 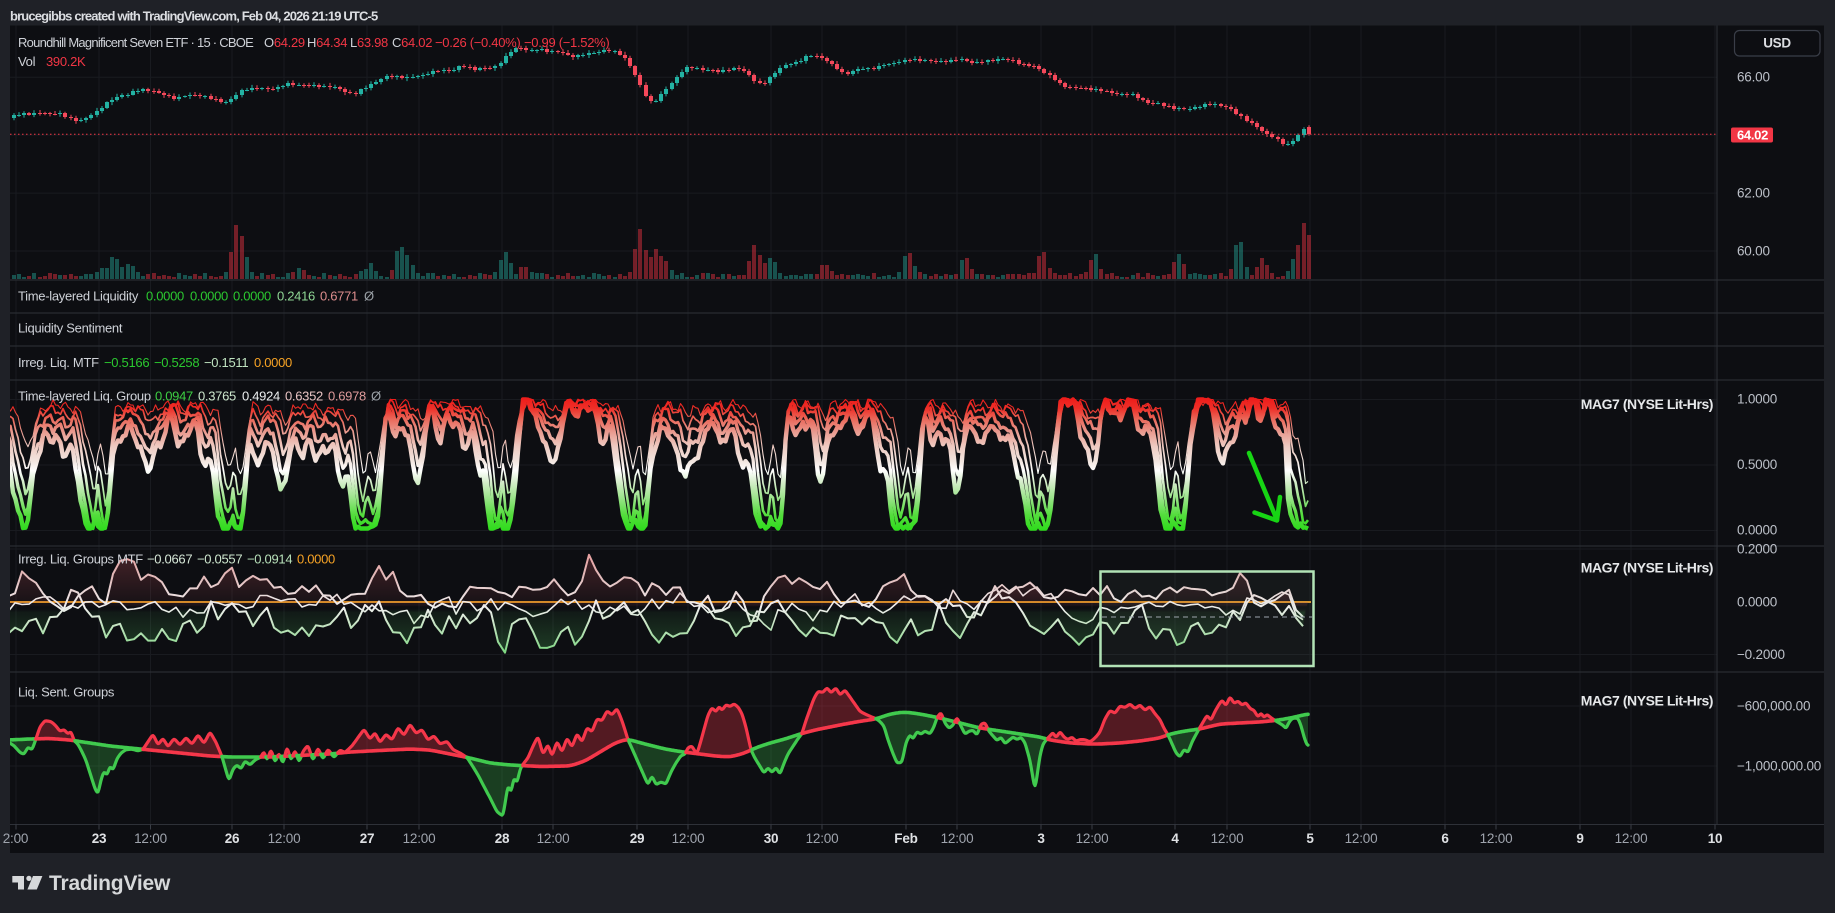 I want to click on svg-text: TradingView, so click(x=110, y=883).